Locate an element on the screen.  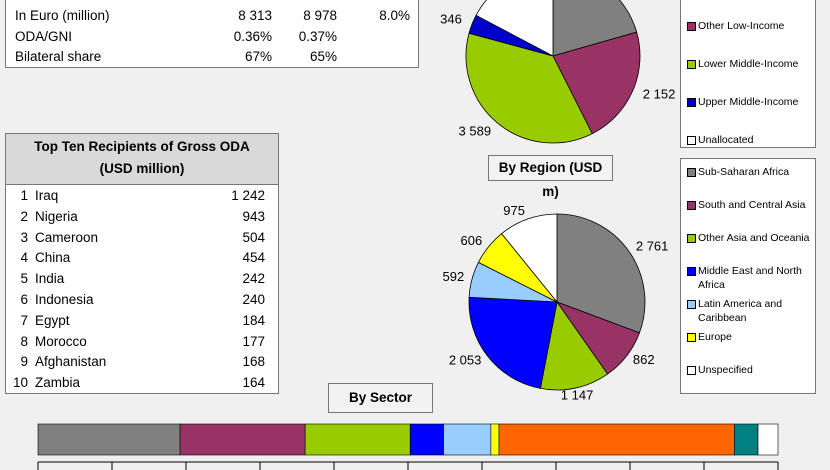
legend-label: Other Low-Income is located at coordinates (741, 26).